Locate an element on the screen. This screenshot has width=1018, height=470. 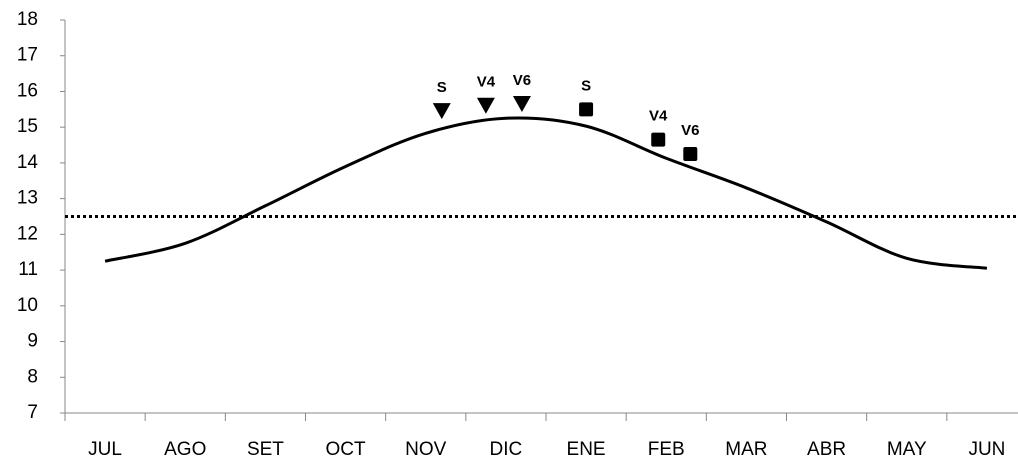
y-tick-label: 8 is located at coordinates (32, 376).